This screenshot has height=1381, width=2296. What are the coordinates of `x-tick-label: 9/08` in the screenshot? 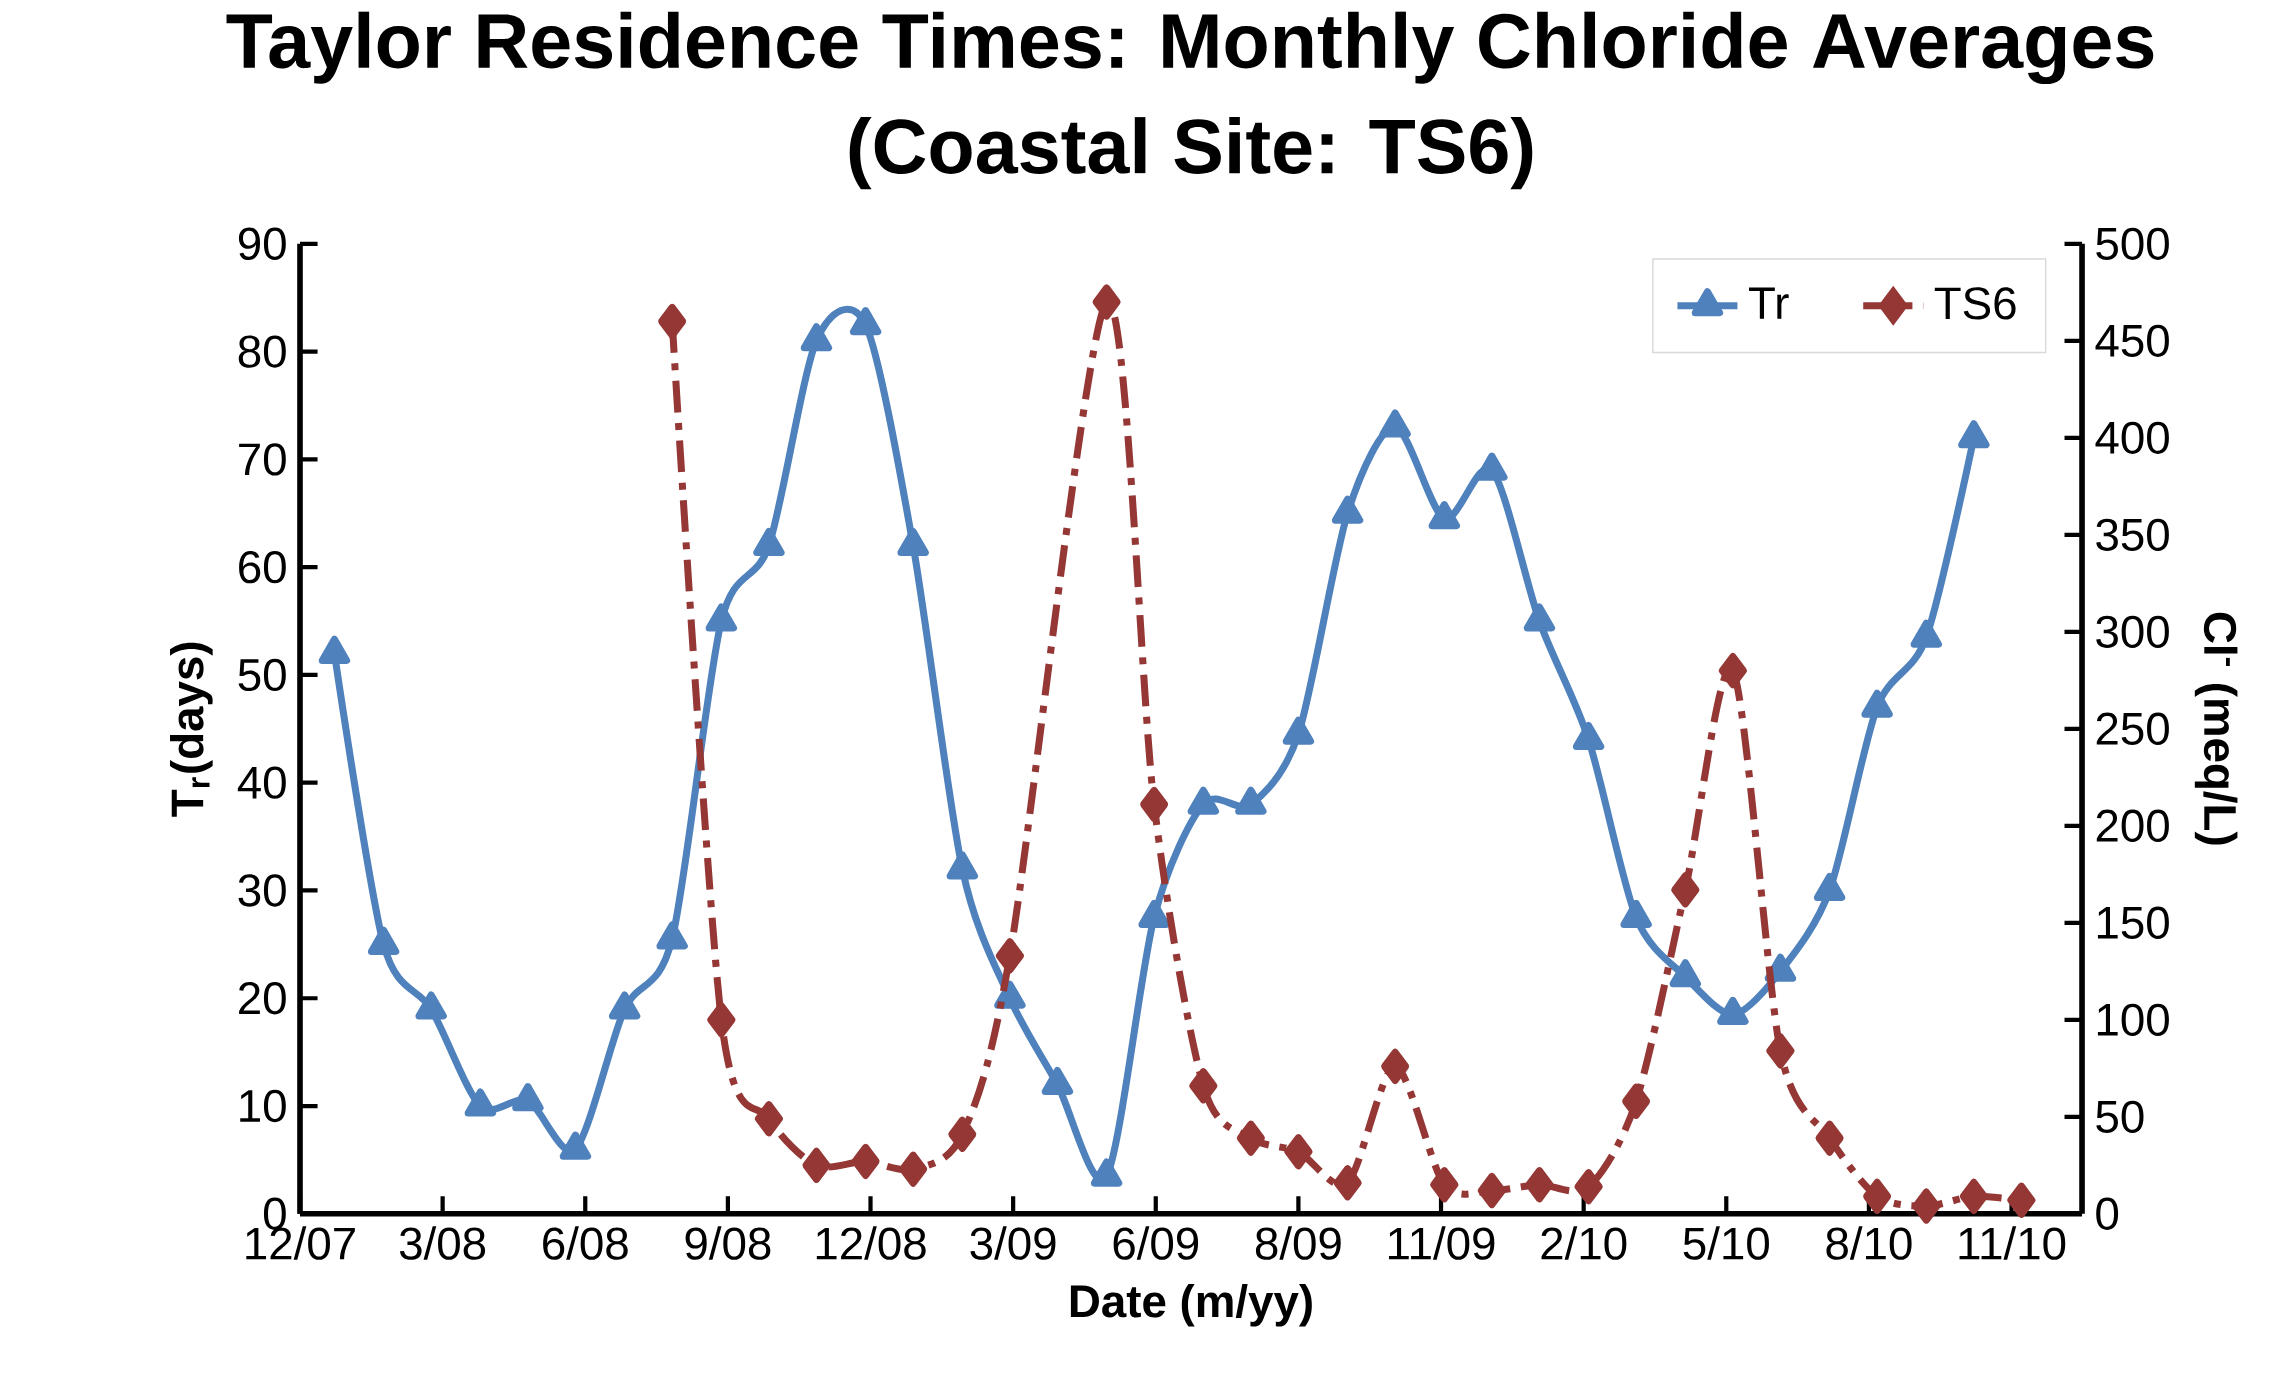 It's located at (728, 1243).